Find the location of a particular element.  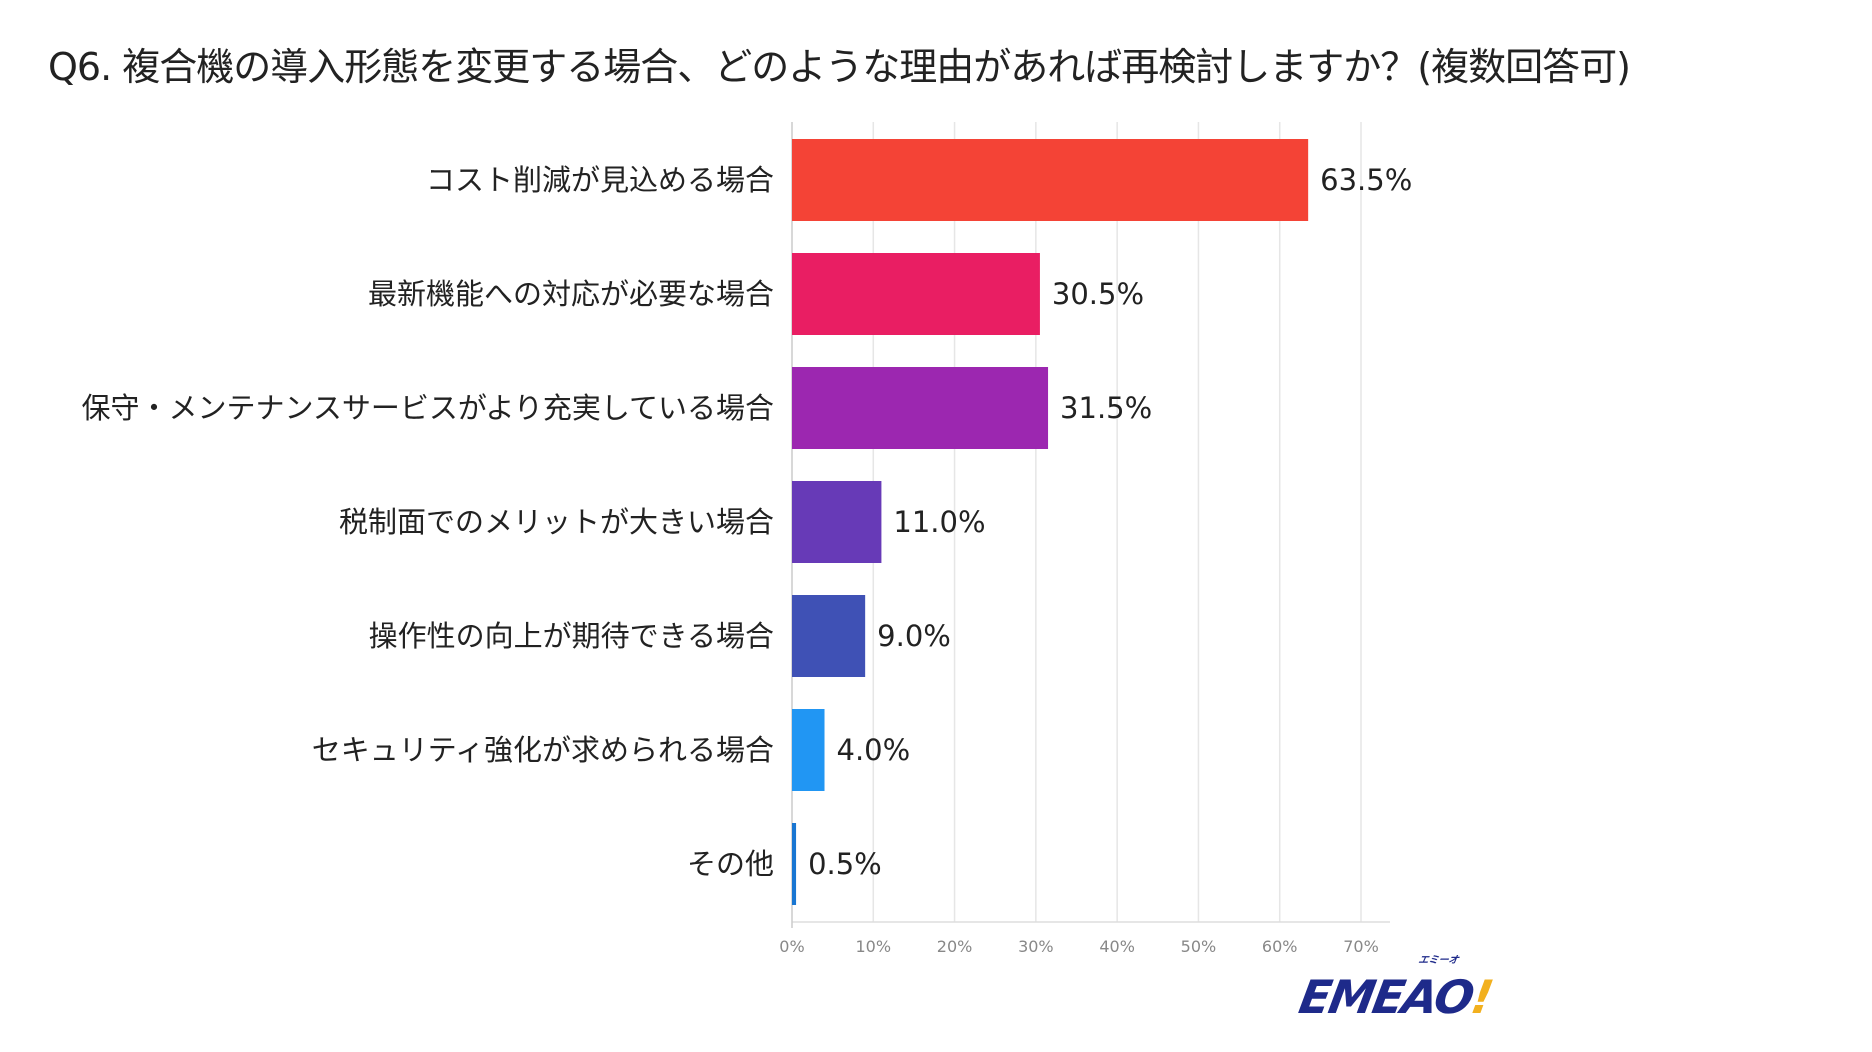

x-tick-label: 50% is located at coordinates (1199, 946).